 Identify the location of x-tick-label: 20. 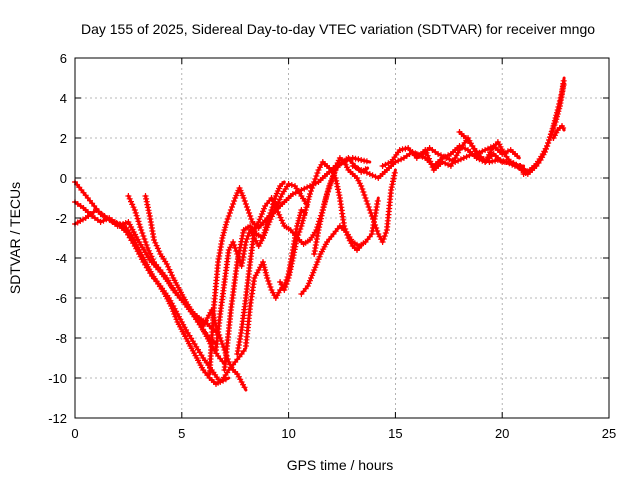
(502, 433).